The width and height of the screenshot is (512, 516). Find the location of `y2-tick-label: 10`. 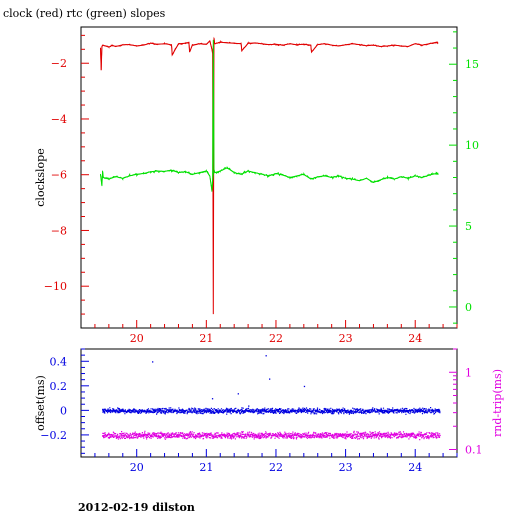

y2-tick-label: 10 is located at coordinates (472, 145).